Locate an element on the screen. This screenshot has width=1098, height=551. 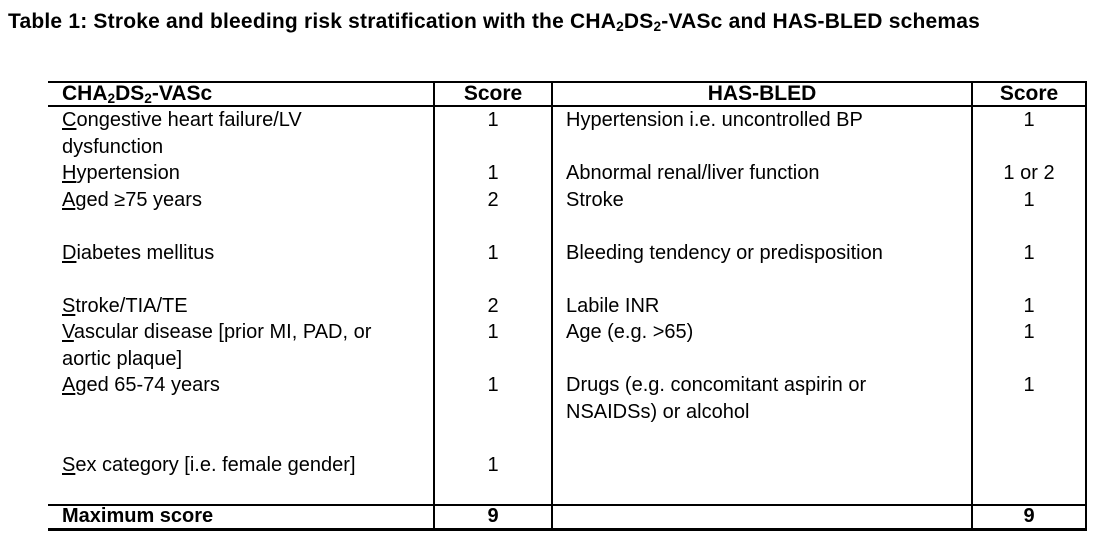
cha2ds2-vasc-item-line: Hypertension is located at coordinates (121, 173).